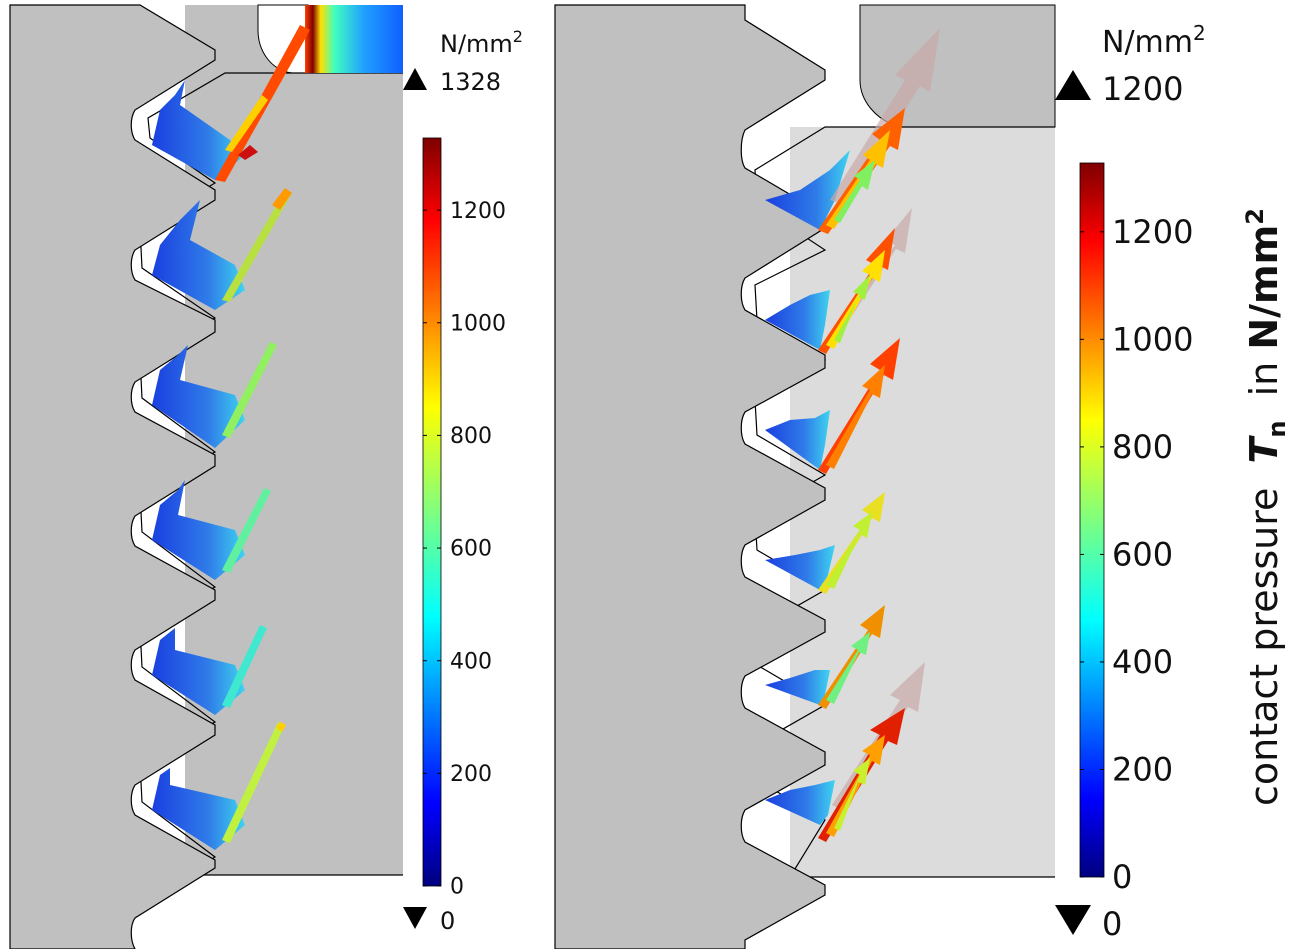 The image size is (1291, 949). Describe the element at coordinates (1142, 89) in the screenshot. I see `right-max-label: 1200` at that location.